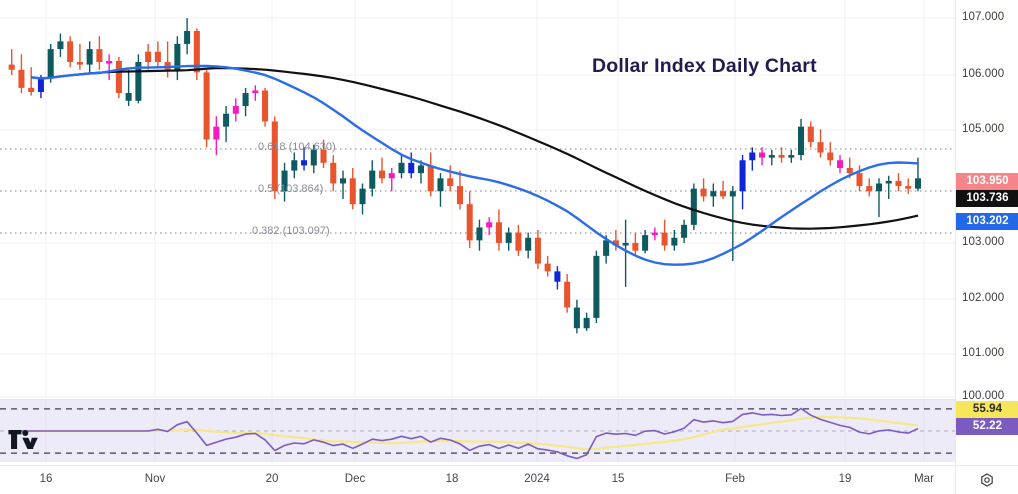  I want to click on rsi-ma-badge: 55.94, so click(987, 409).